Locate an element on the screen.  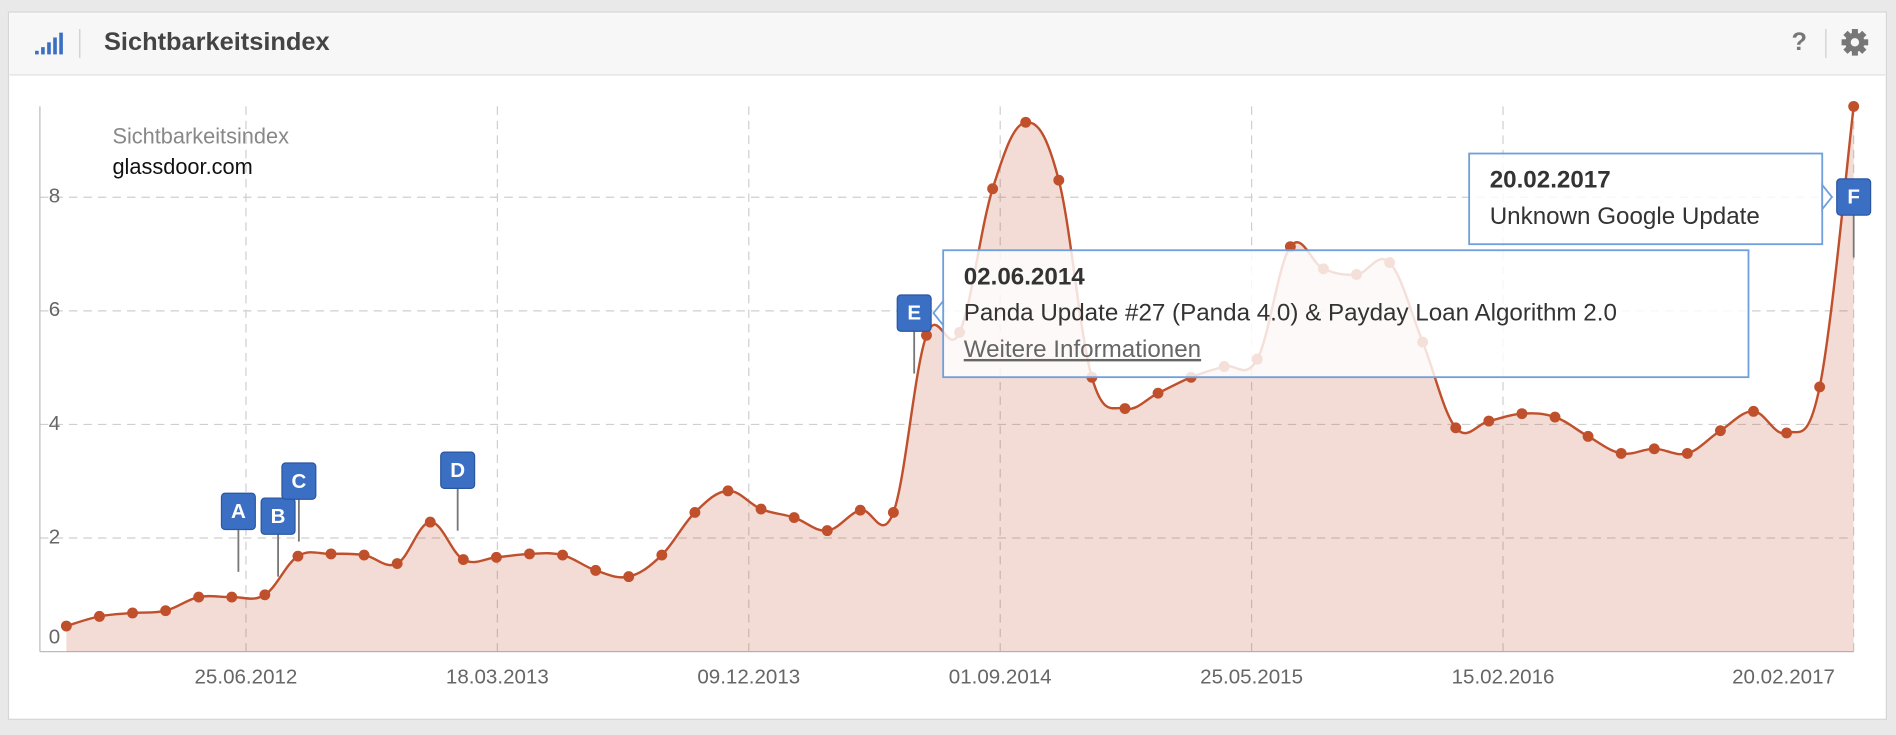
y-tick-label: 0 is located at coordinates (54, 637).